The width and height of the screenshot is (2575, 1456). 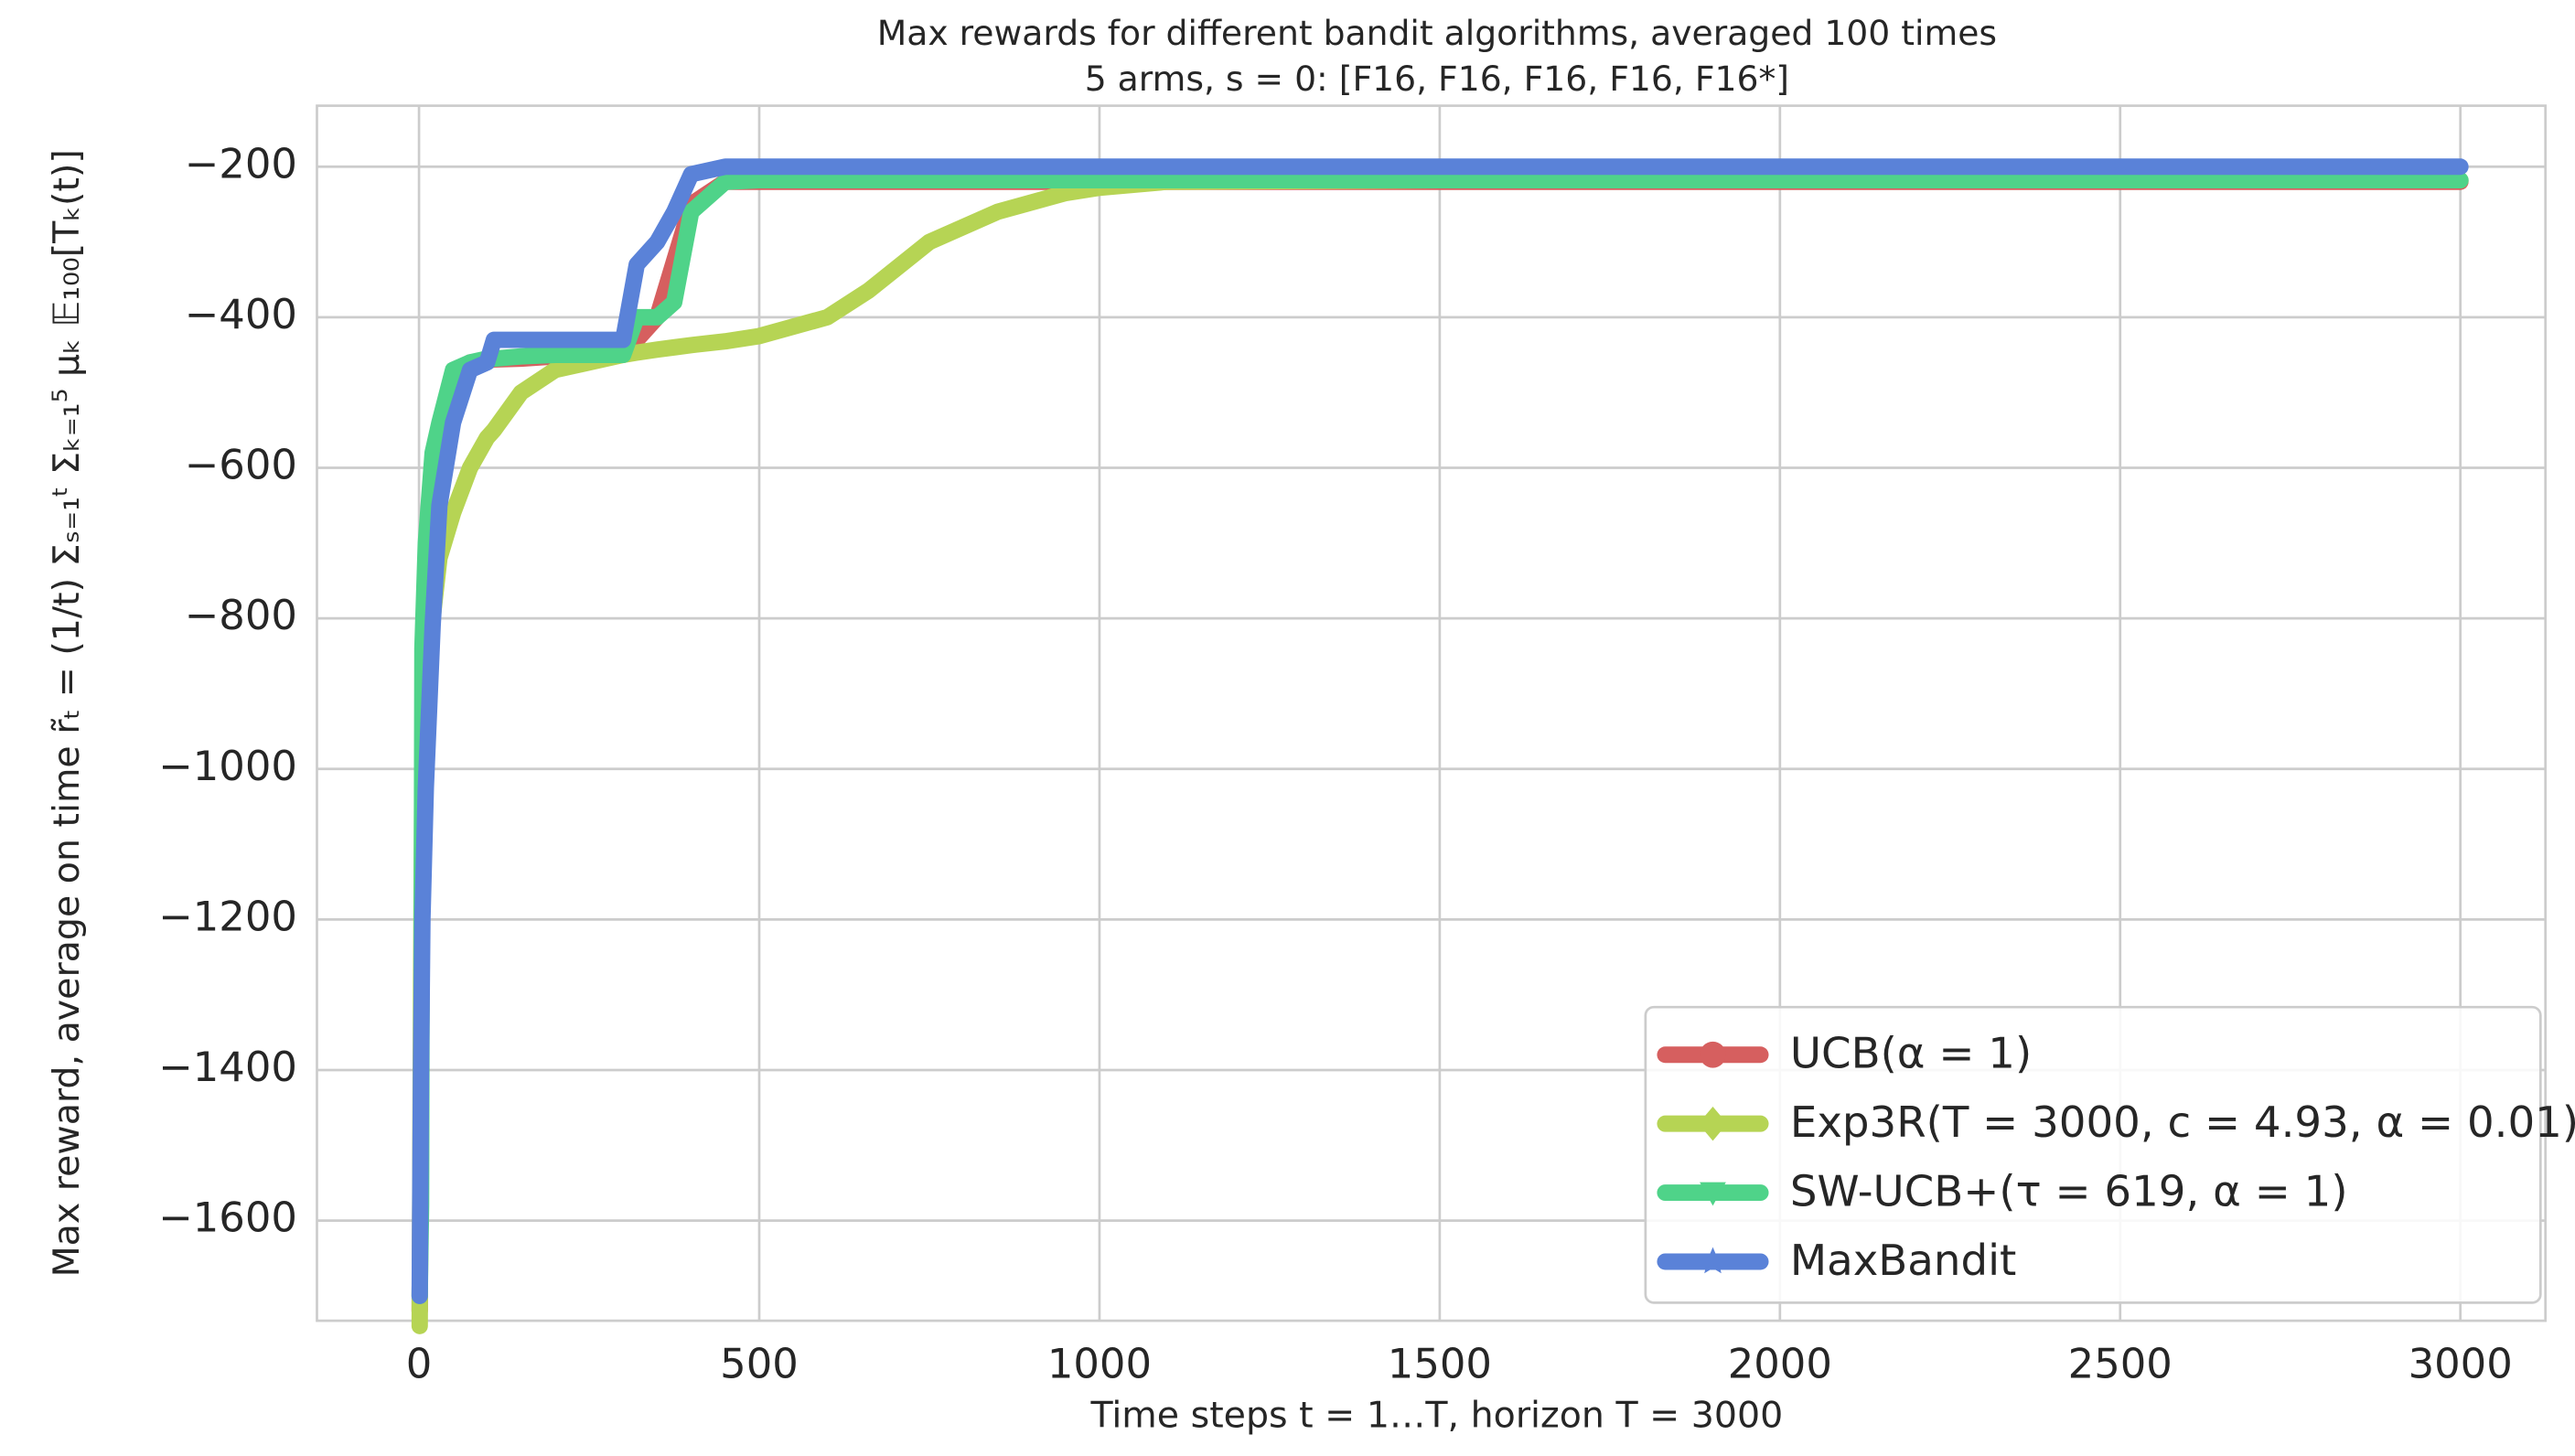 I want to click on y-tick-label: −600, so click(x=241, y=465).